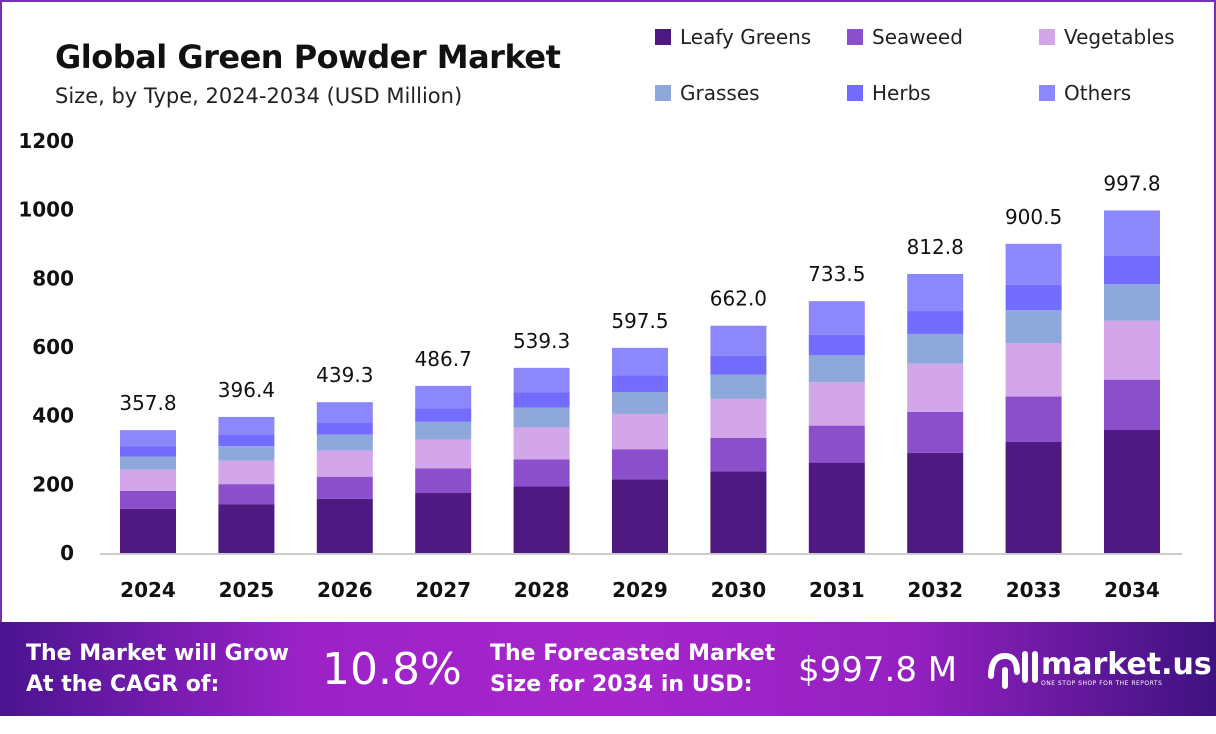  Describe the element at coordinates (541, 341) in the screenshot. I see `total-label: 539.3` at that location.